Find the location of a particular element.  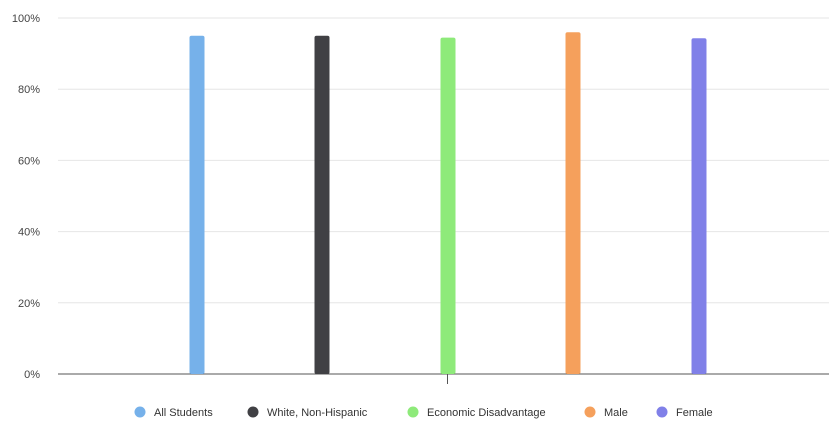

y-tick-label: 20% is located at coordinates (29, 304).